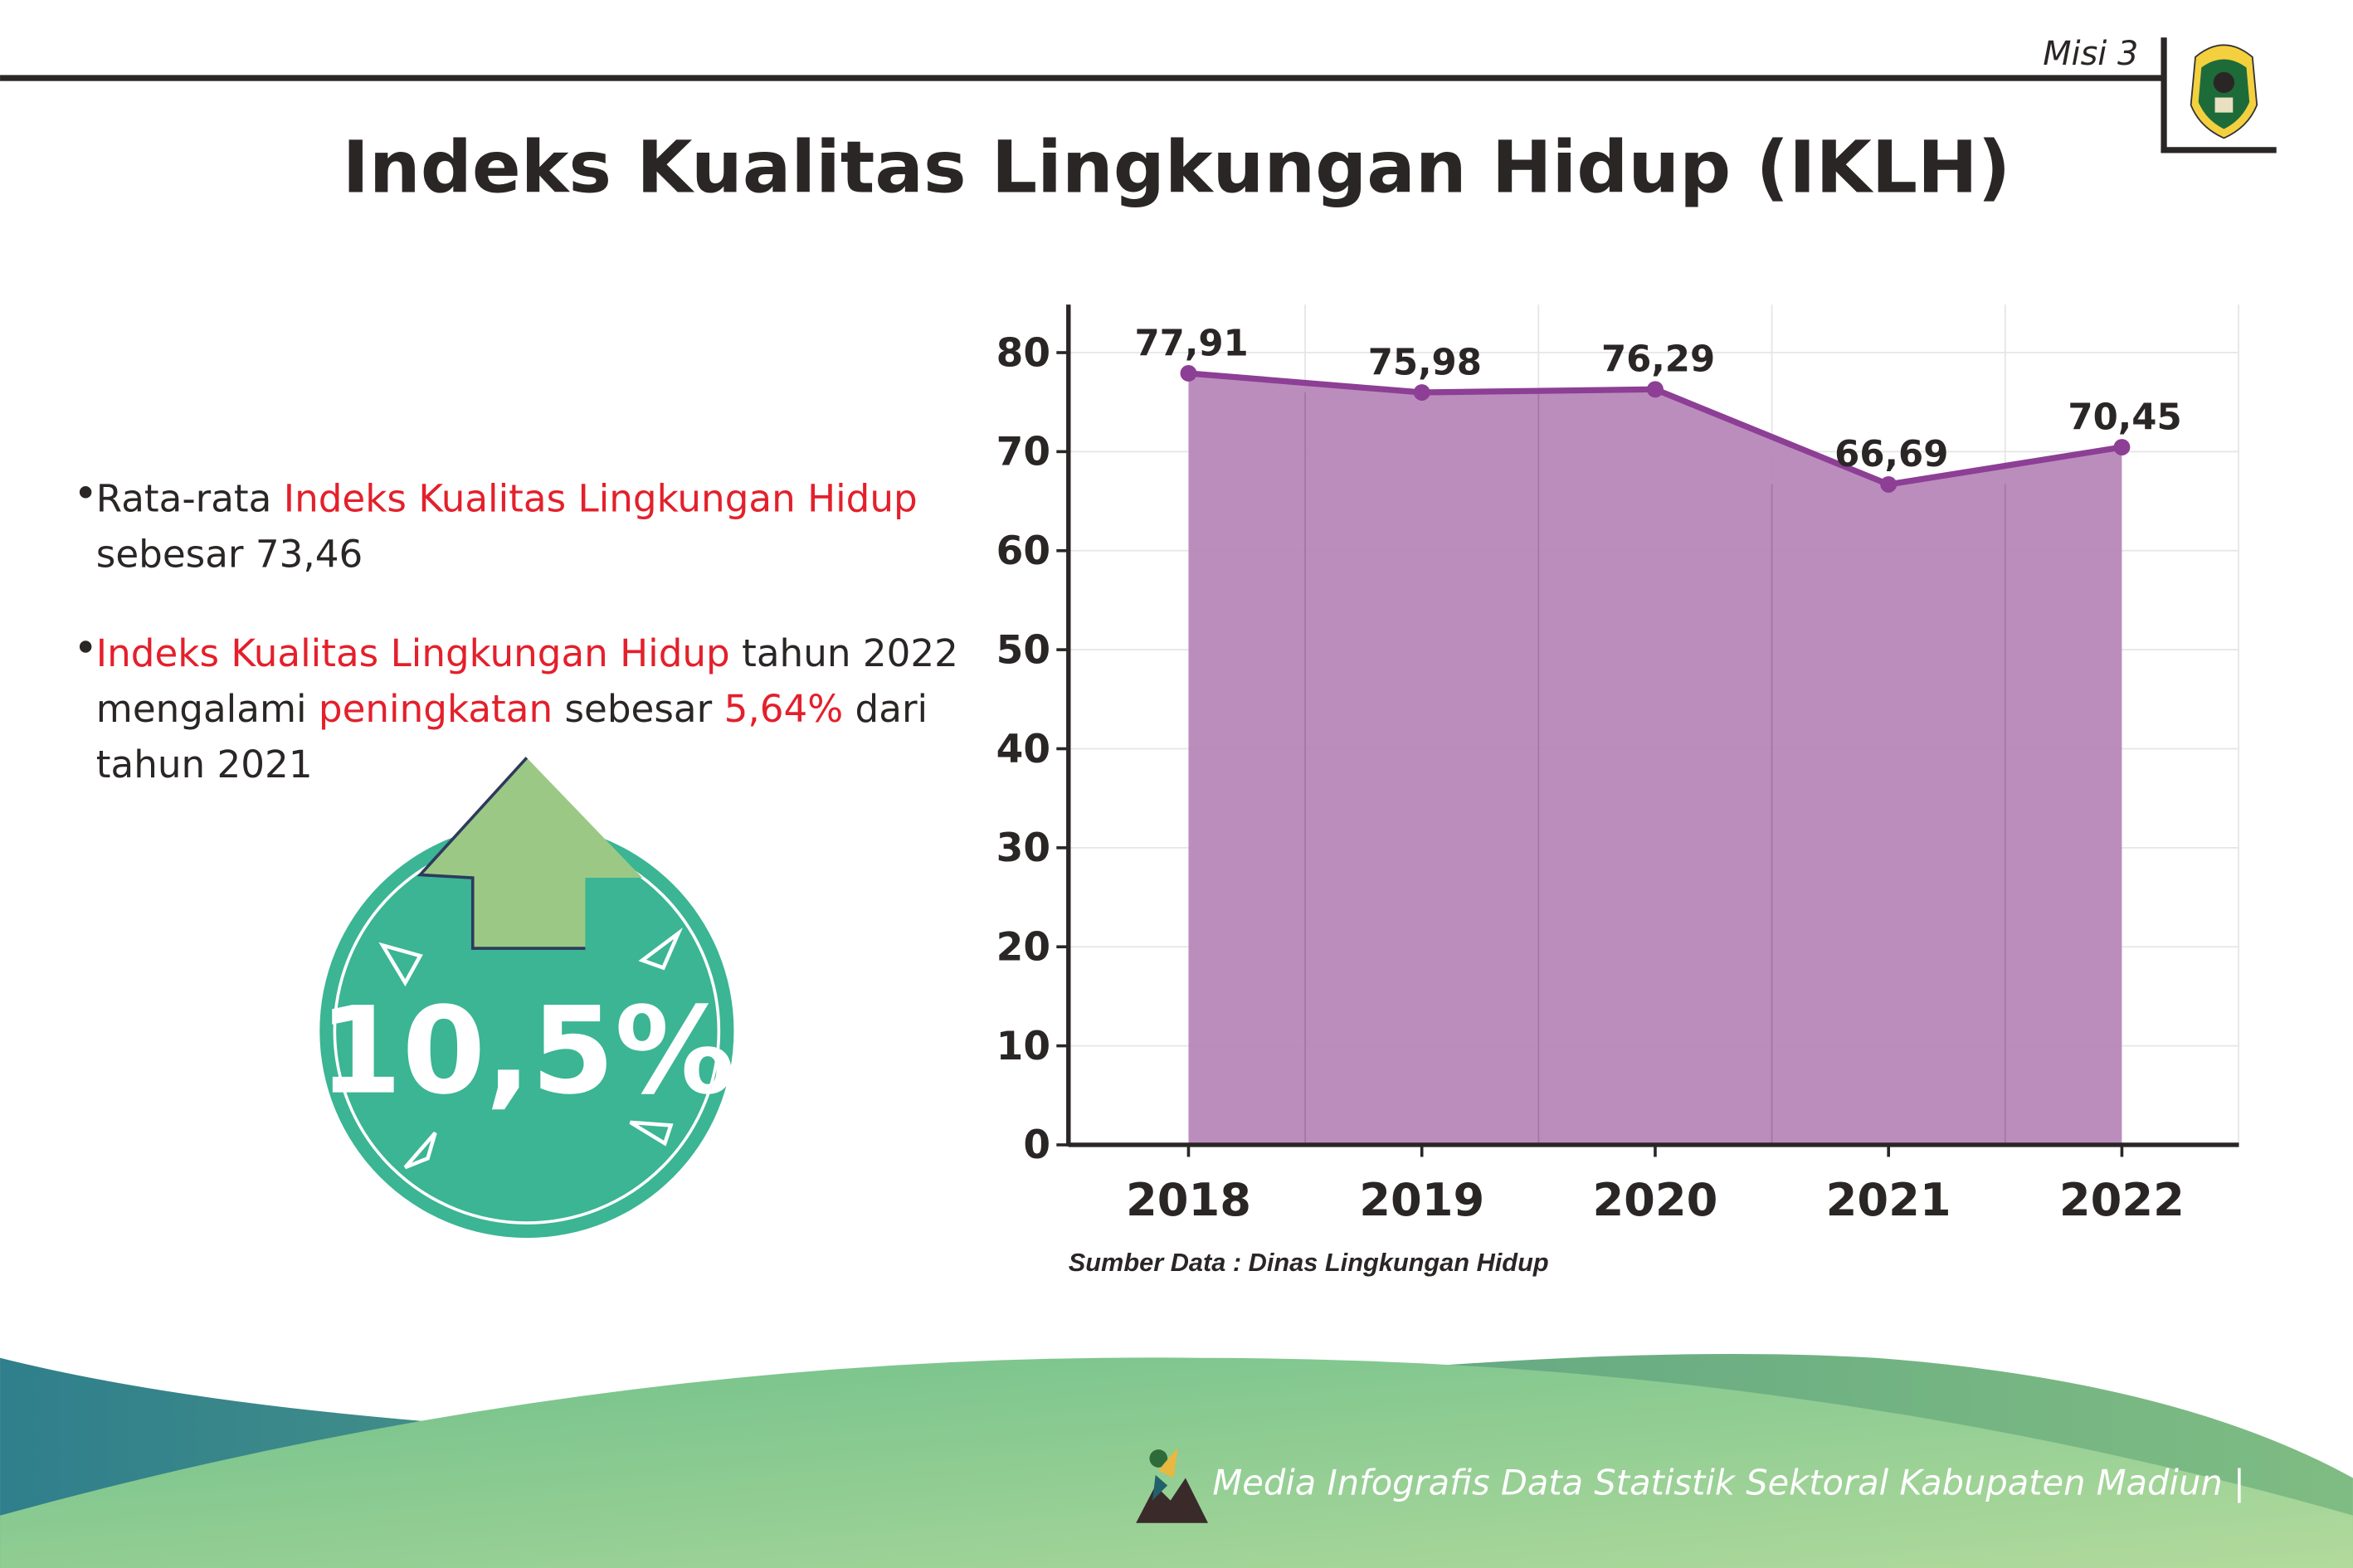 The height and width of the screenshot is (1568, 2353). What do you see at coordinates (844, 653) in the screenshot?
I see `bullet2-rest: tahun 2022` at bounding box center [844, 653].